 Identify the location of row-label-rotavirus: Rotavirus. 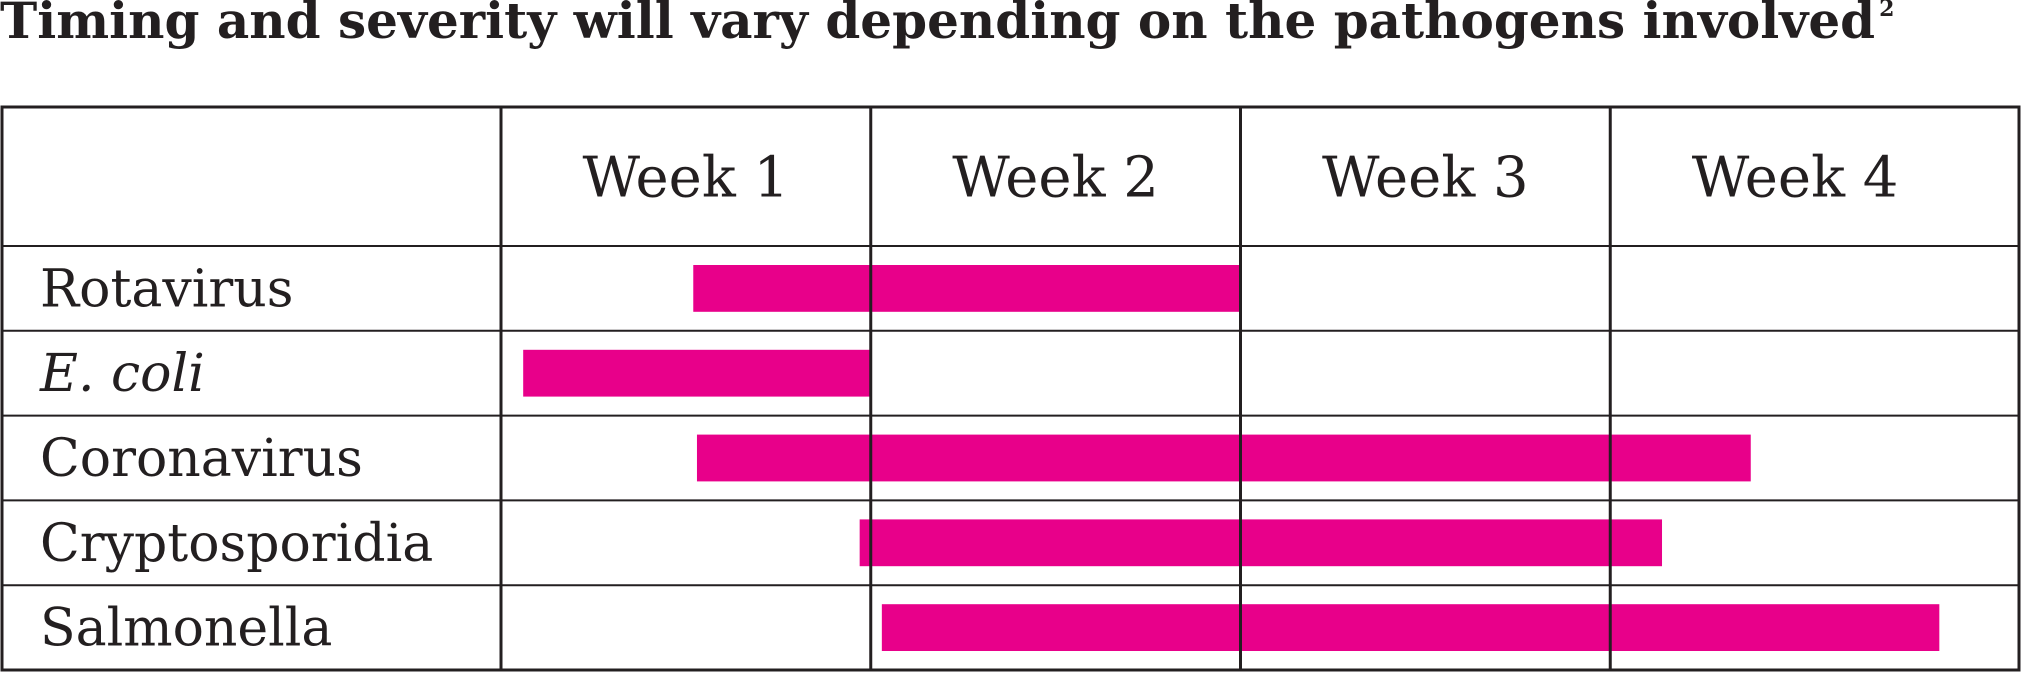
(166, 289).